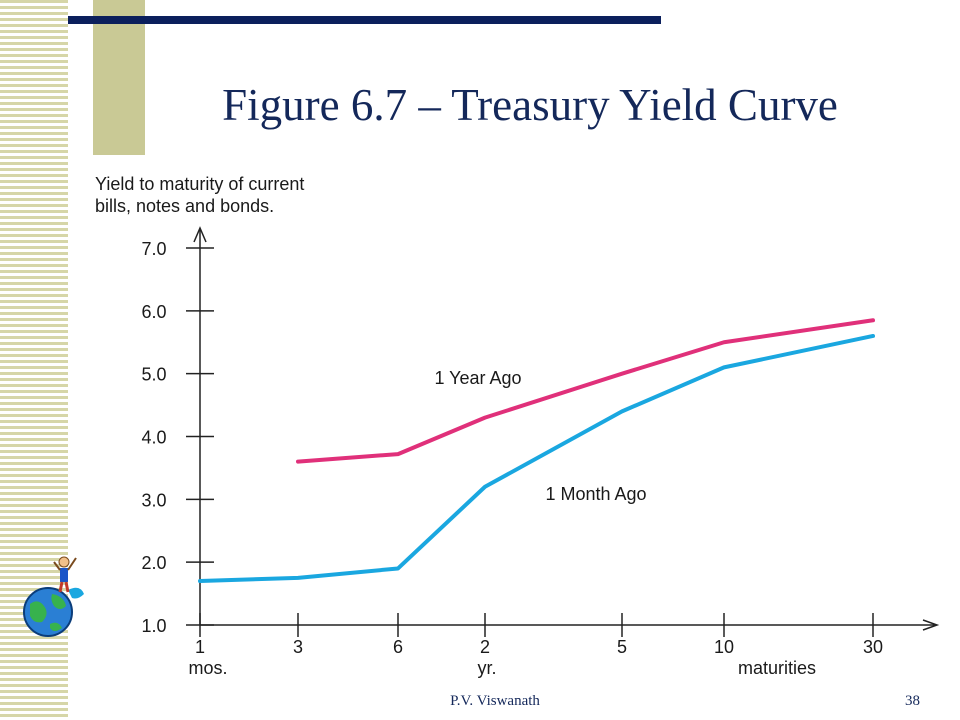  What do you see at coordinates (153, 249) in the screenshot?
I see `y-tick-label: 7.0` at bounding box center [153, 249].